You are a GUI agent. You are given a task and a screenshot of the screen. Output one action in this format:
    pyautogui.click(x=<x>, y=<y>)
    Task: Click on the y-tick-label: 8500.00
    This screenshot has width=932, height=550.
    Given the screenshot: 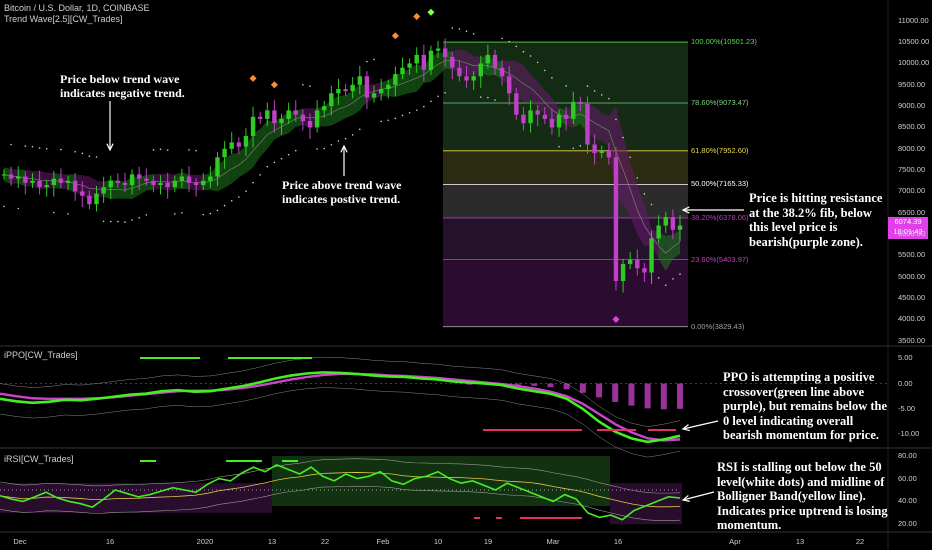 What is the action you would take?
    pyautogui.click(x=912, y=127)
    